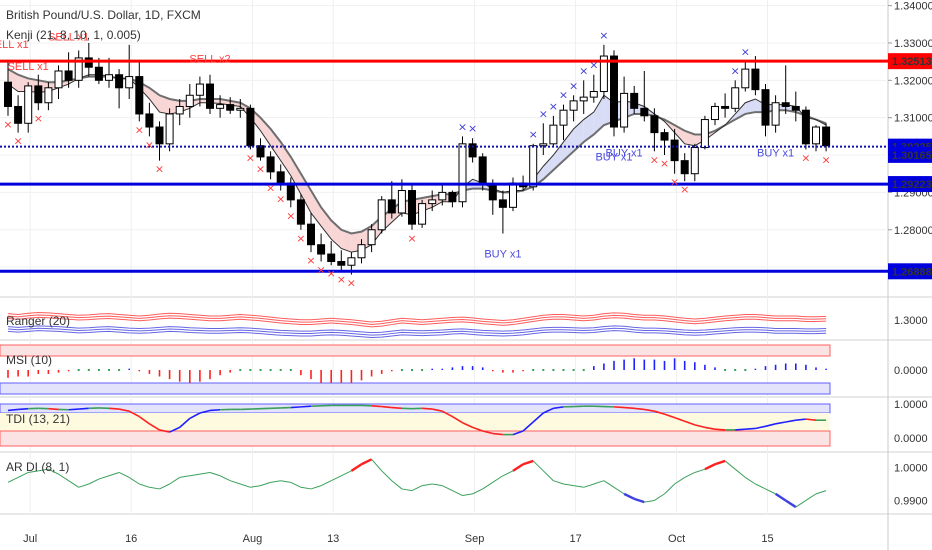  What do you see at coordinates (416, 483) in the screenshot?
I see `ardi-panel: AR DI (8, 1)` at bounding box center [416, 483].